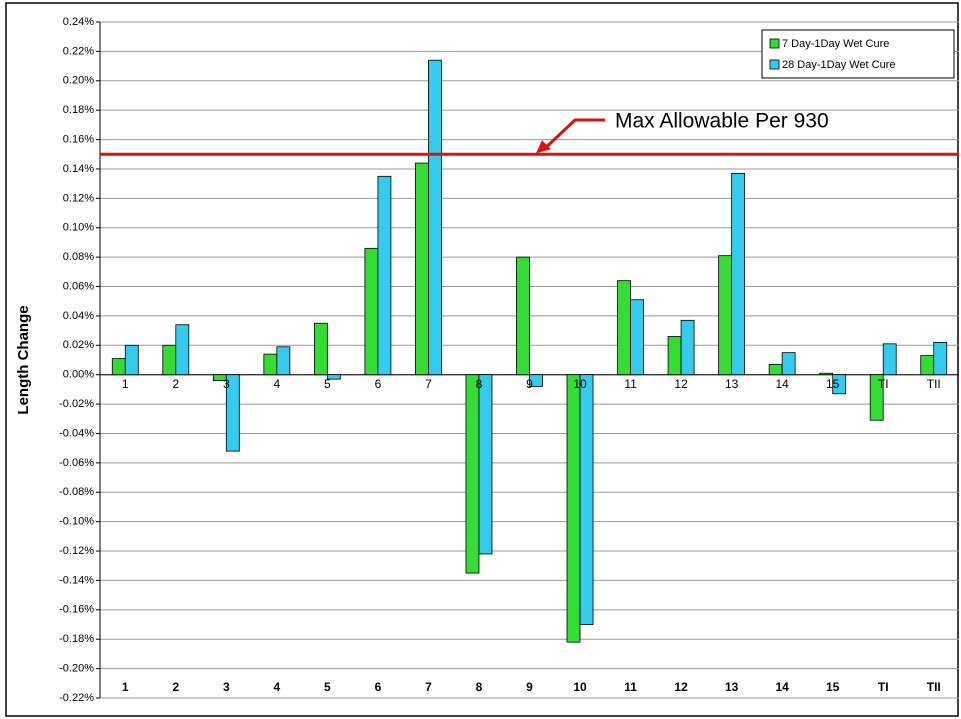 This screenshot has height=719, width=961. What do you see at coordinates (76, 580) in the screenshot?
I see `y-tick-label: -0.14%` at bounding box center [76, 580].